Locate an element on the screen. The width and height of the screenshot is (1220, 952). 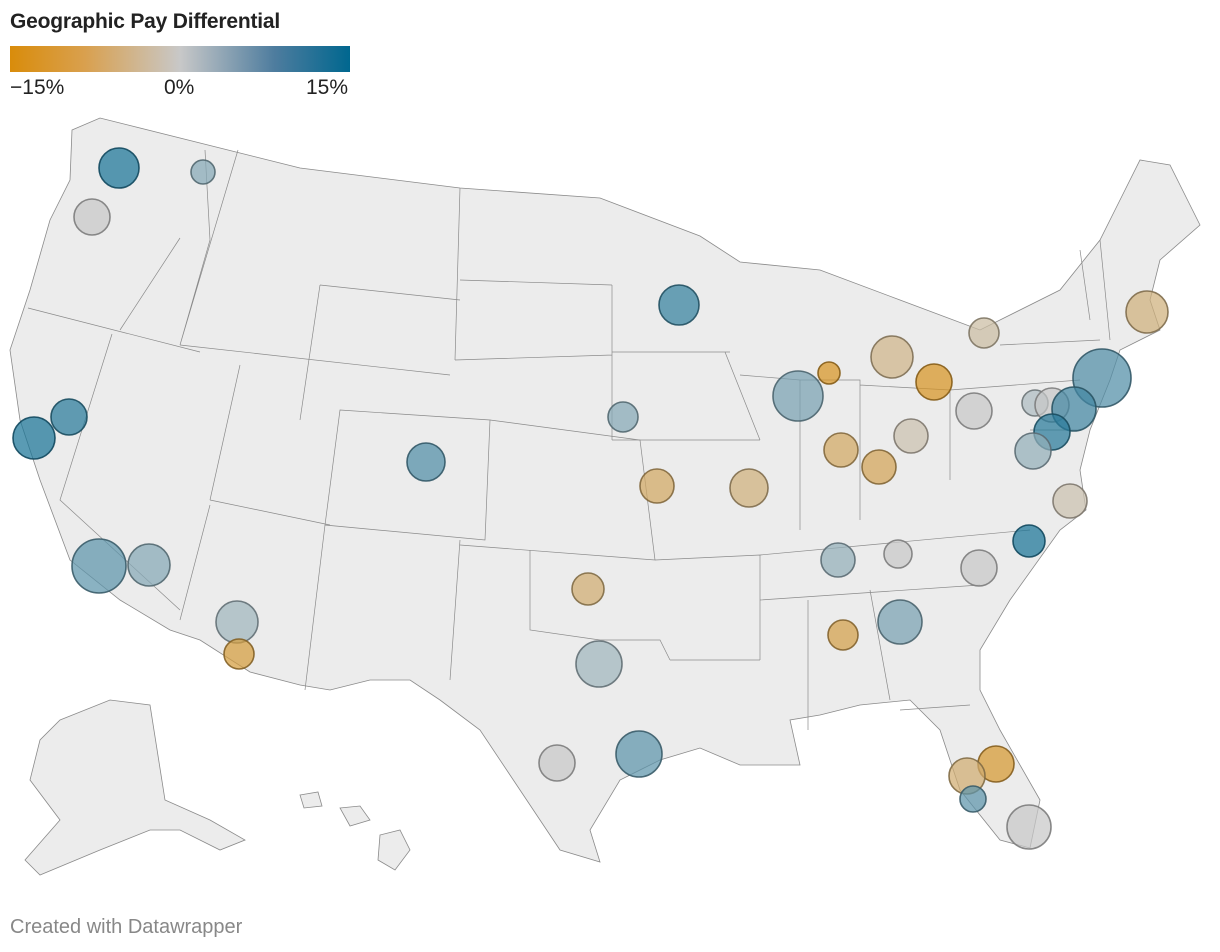
marker-spokane is located at coordinates (203, 172).